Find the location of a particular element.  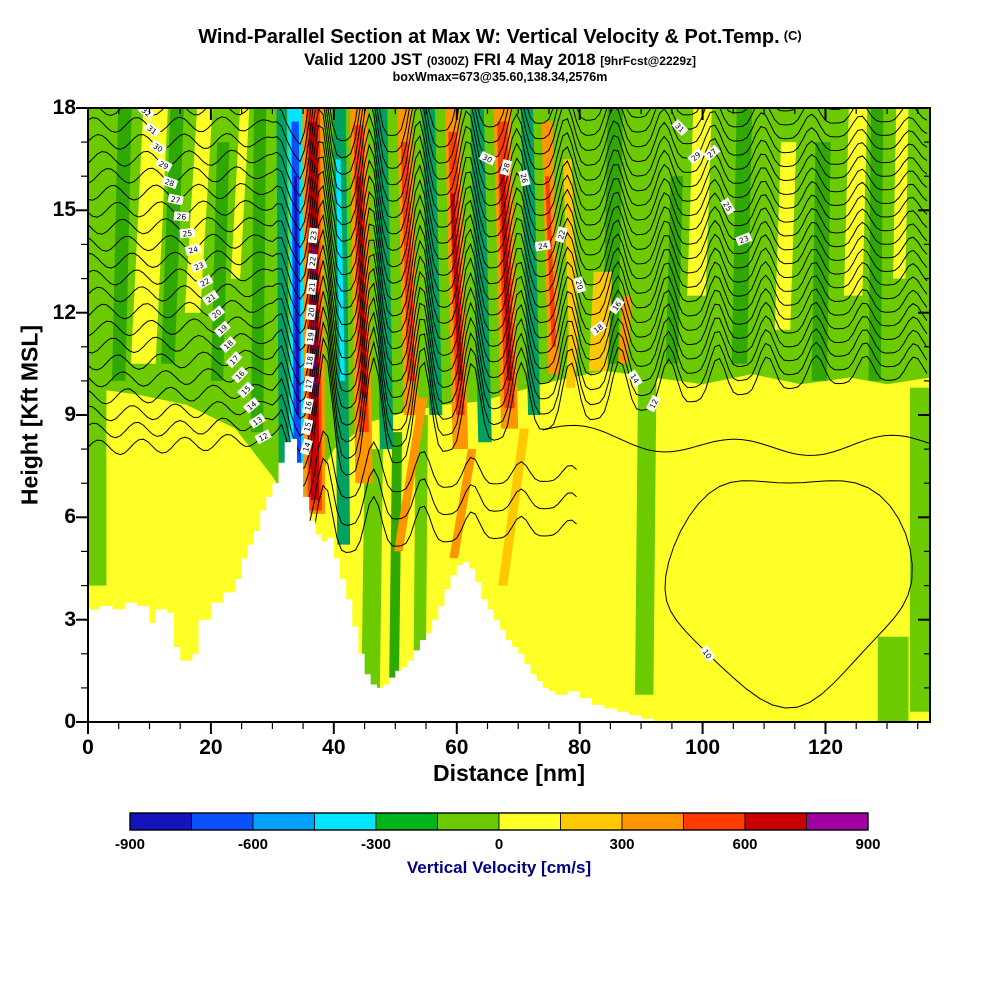

valid-date: FRI 4 May 2018 is located at coordinates (534, 59).